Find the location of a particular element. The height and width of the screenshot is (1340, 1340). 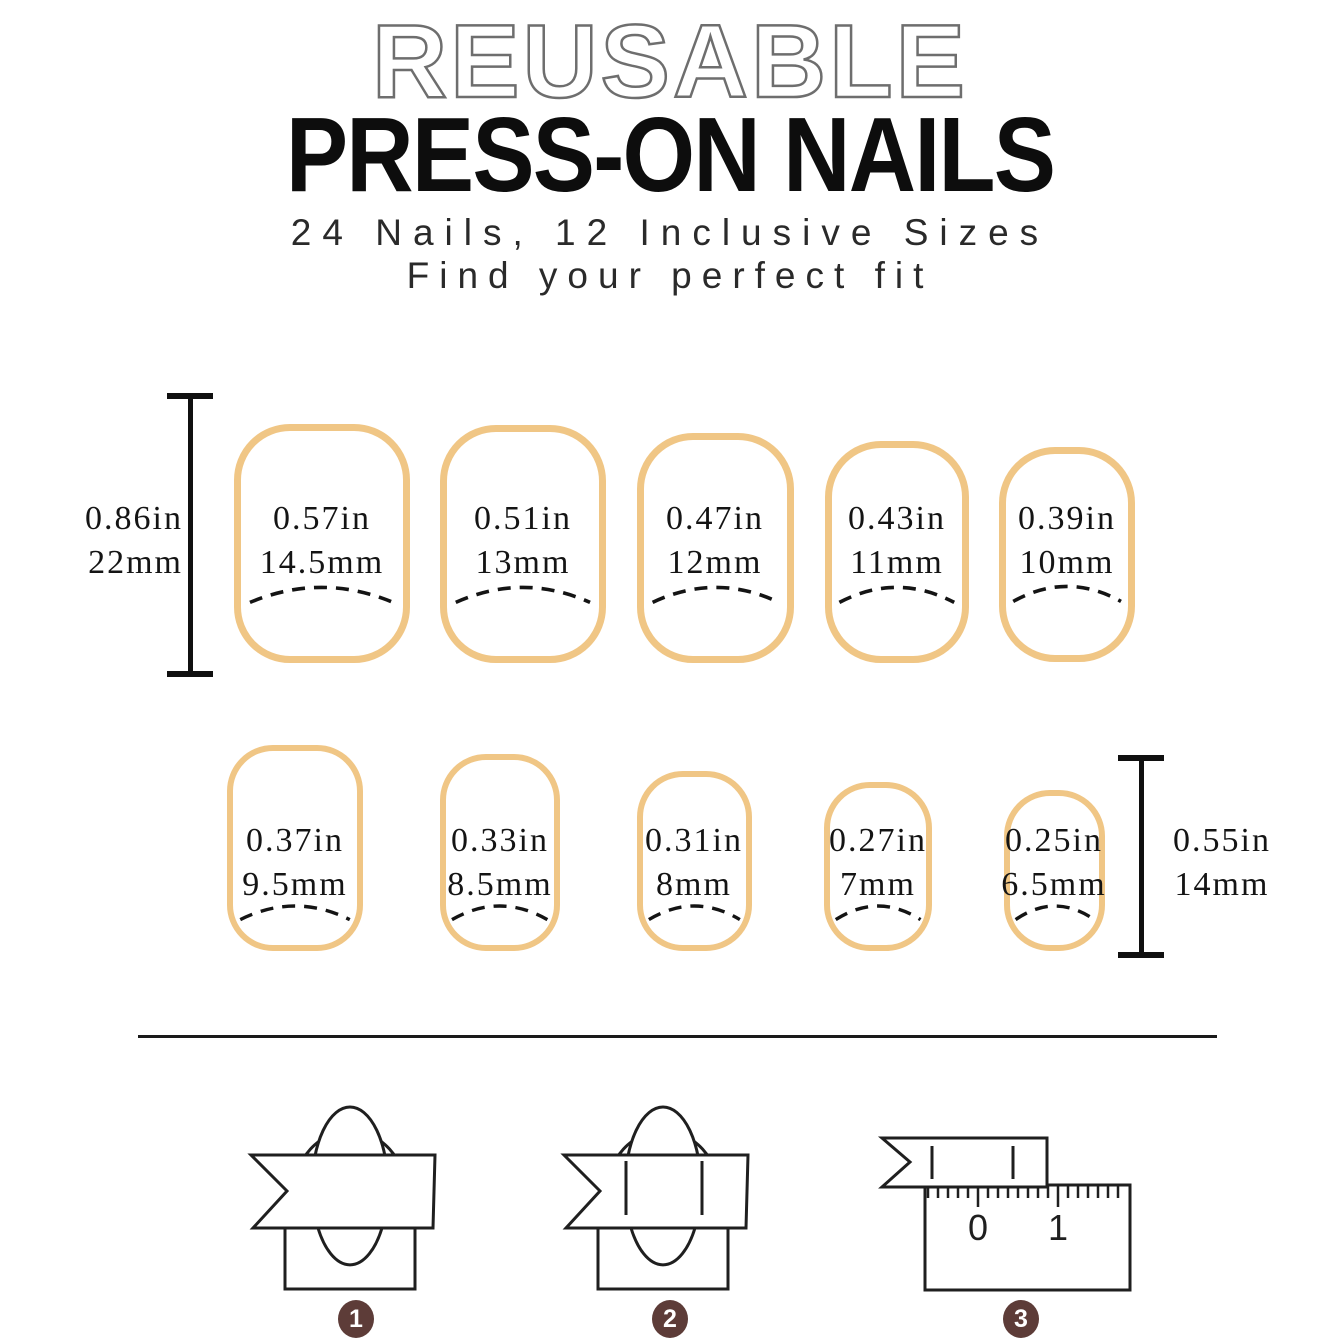

row1-length-mm-label: 22mm is located at coordinates (135, 562).